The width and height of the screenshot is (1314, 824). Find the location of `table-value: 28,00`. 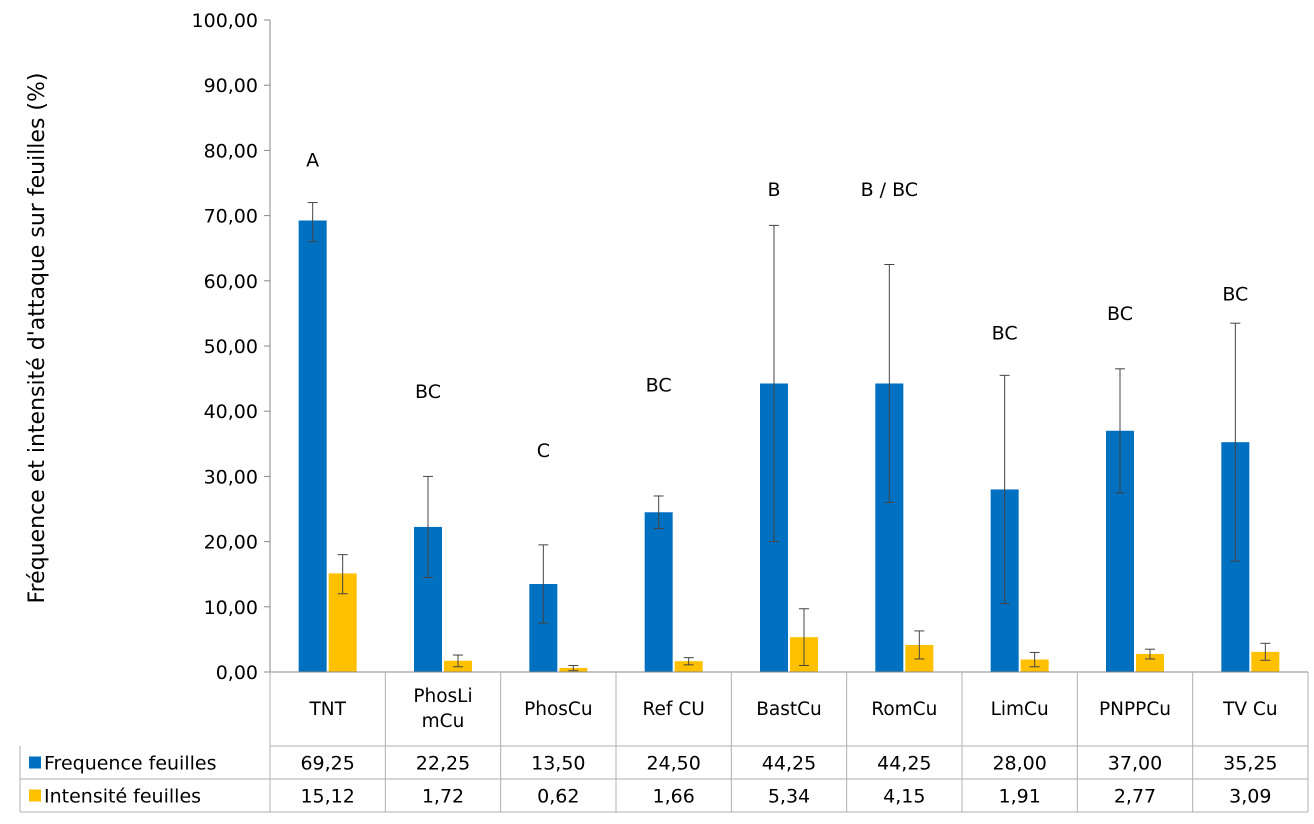

table-value: 28,00 is located at coordinates (1019, 764).